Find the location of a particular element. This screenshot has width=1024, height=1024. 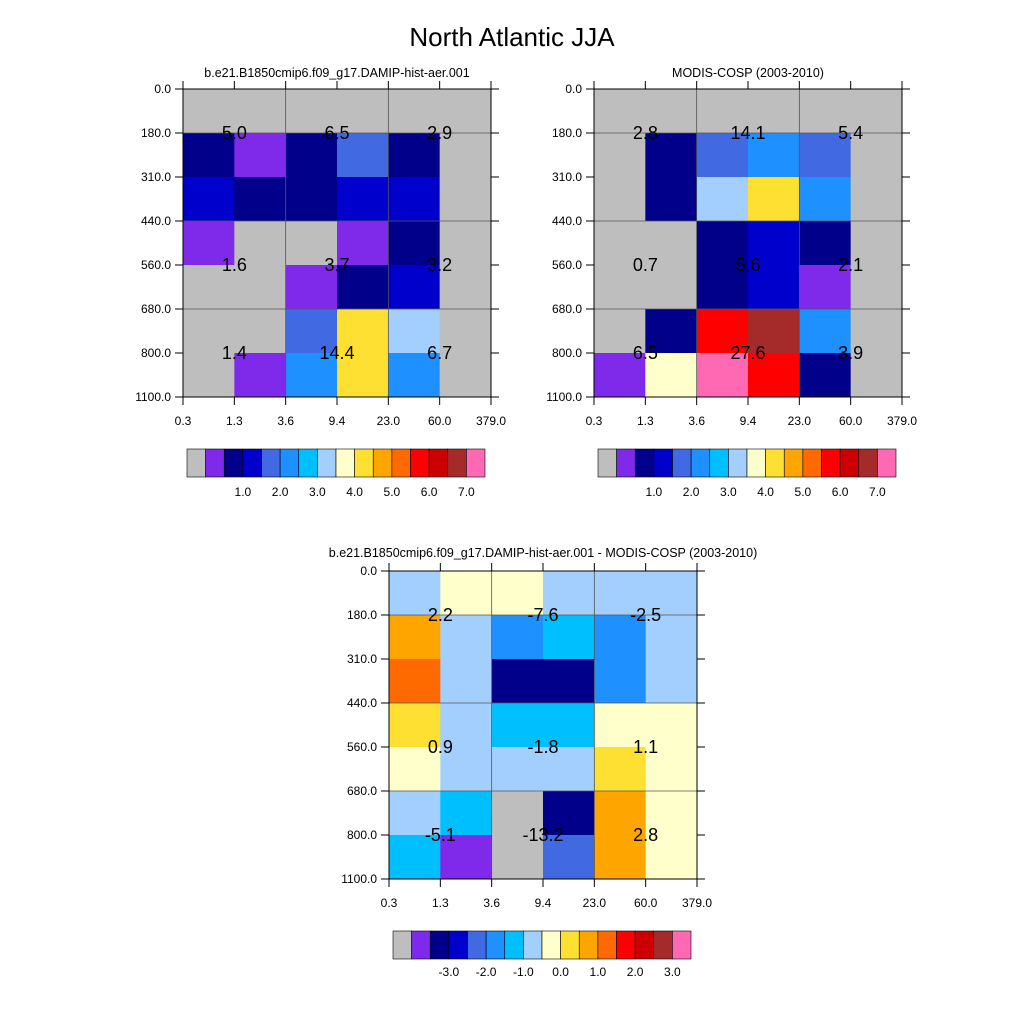

cell-diff-r6-c3 is located at coordinates (569, 857).